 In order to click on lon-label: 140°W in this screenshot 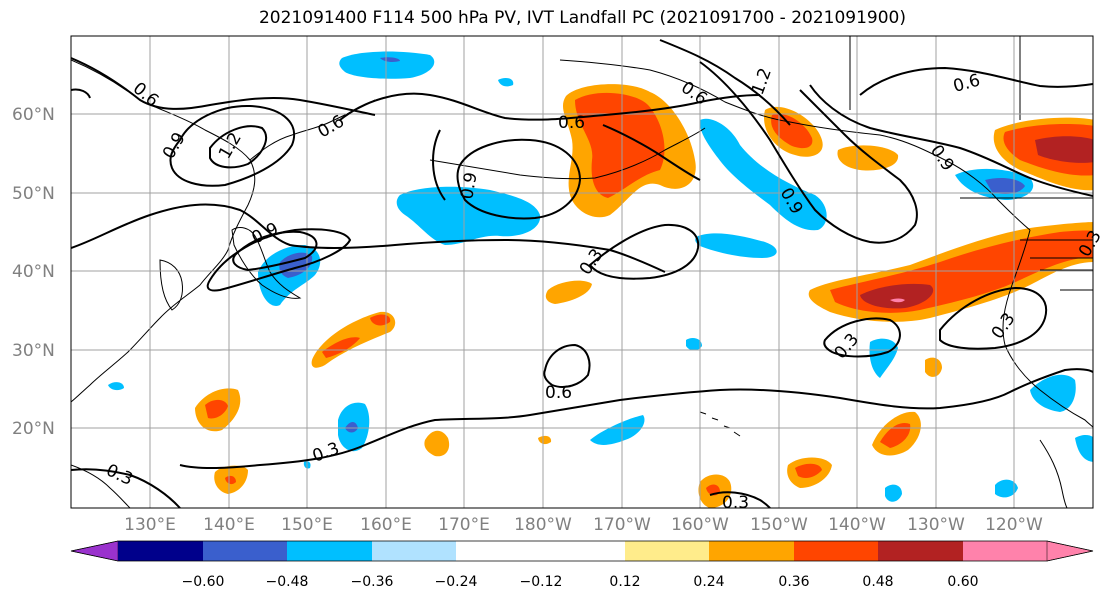, I will do `click(857, 525)`.